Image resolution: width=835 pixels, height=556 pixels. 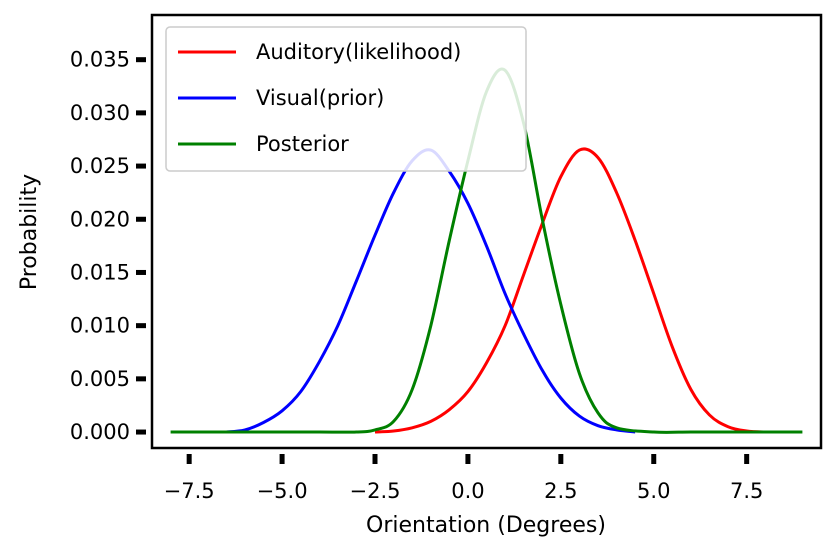 What do you see at coordinates (375, 491) in the screenshot?
I see `x-tick-label: −2.5` at bounding box center [375, 491].